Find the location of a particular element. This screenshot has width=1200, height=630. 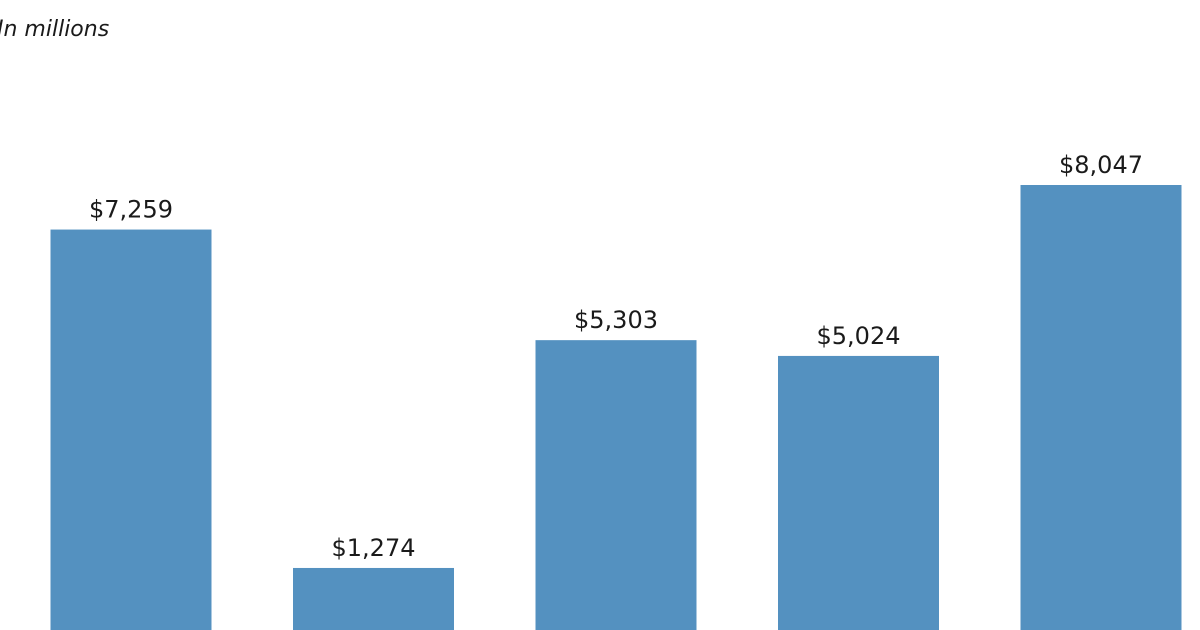

value-label: $7,259 is located at coordinates (131, 210).